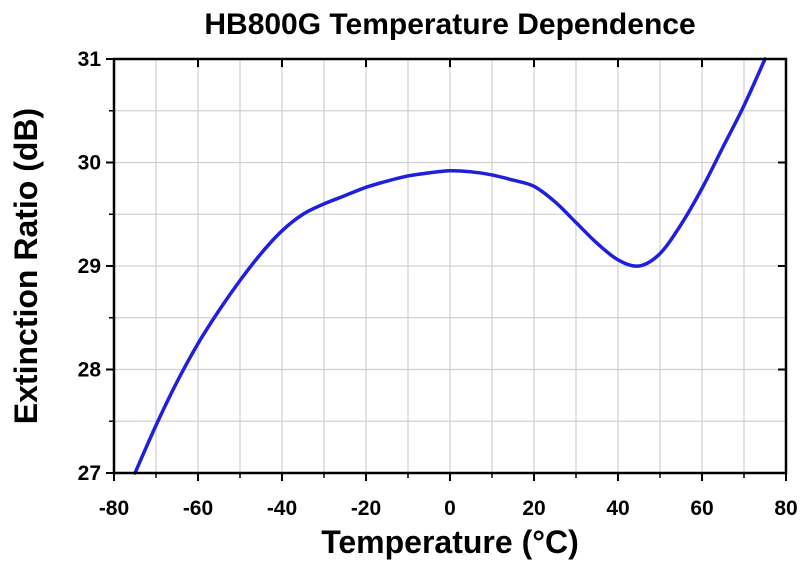 The height and width of the screenshot is (566, 800). Describe the element at coordinates (89, 266) in the screenshot. I see `y-tick-label: 29` at that location.